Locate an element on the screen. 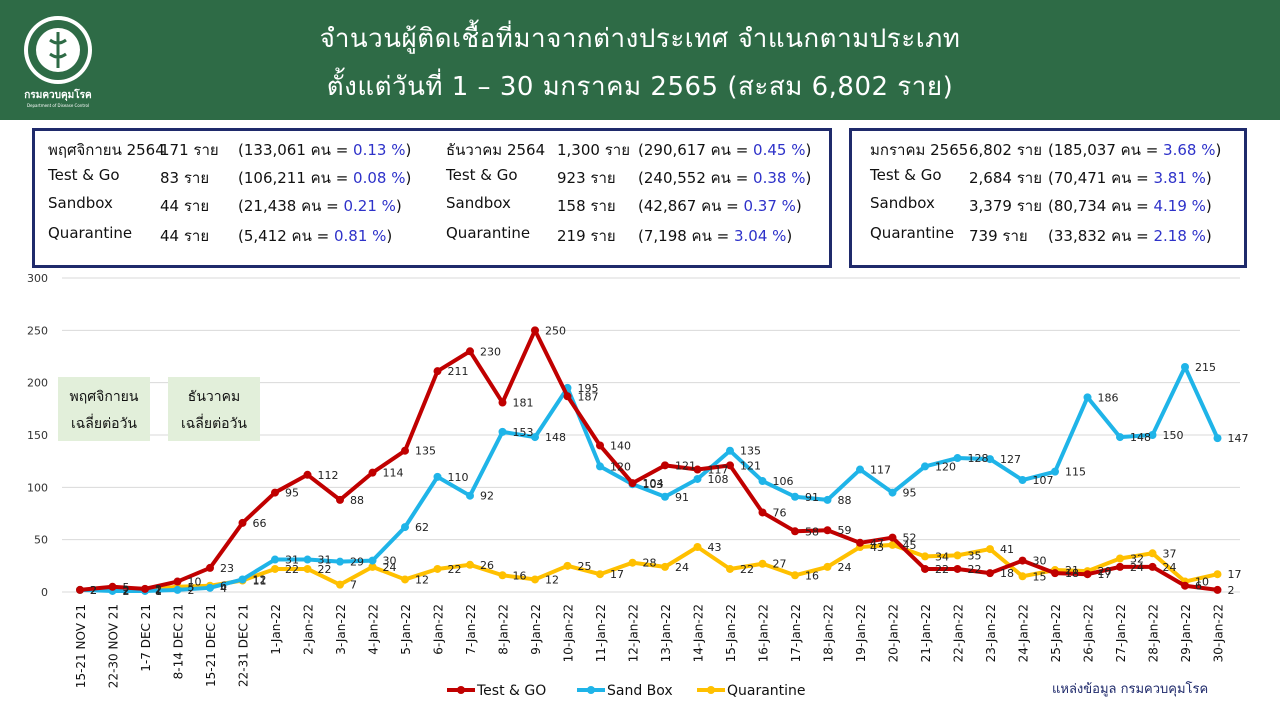  data-label: 135 is located at coordinates (750, 451).